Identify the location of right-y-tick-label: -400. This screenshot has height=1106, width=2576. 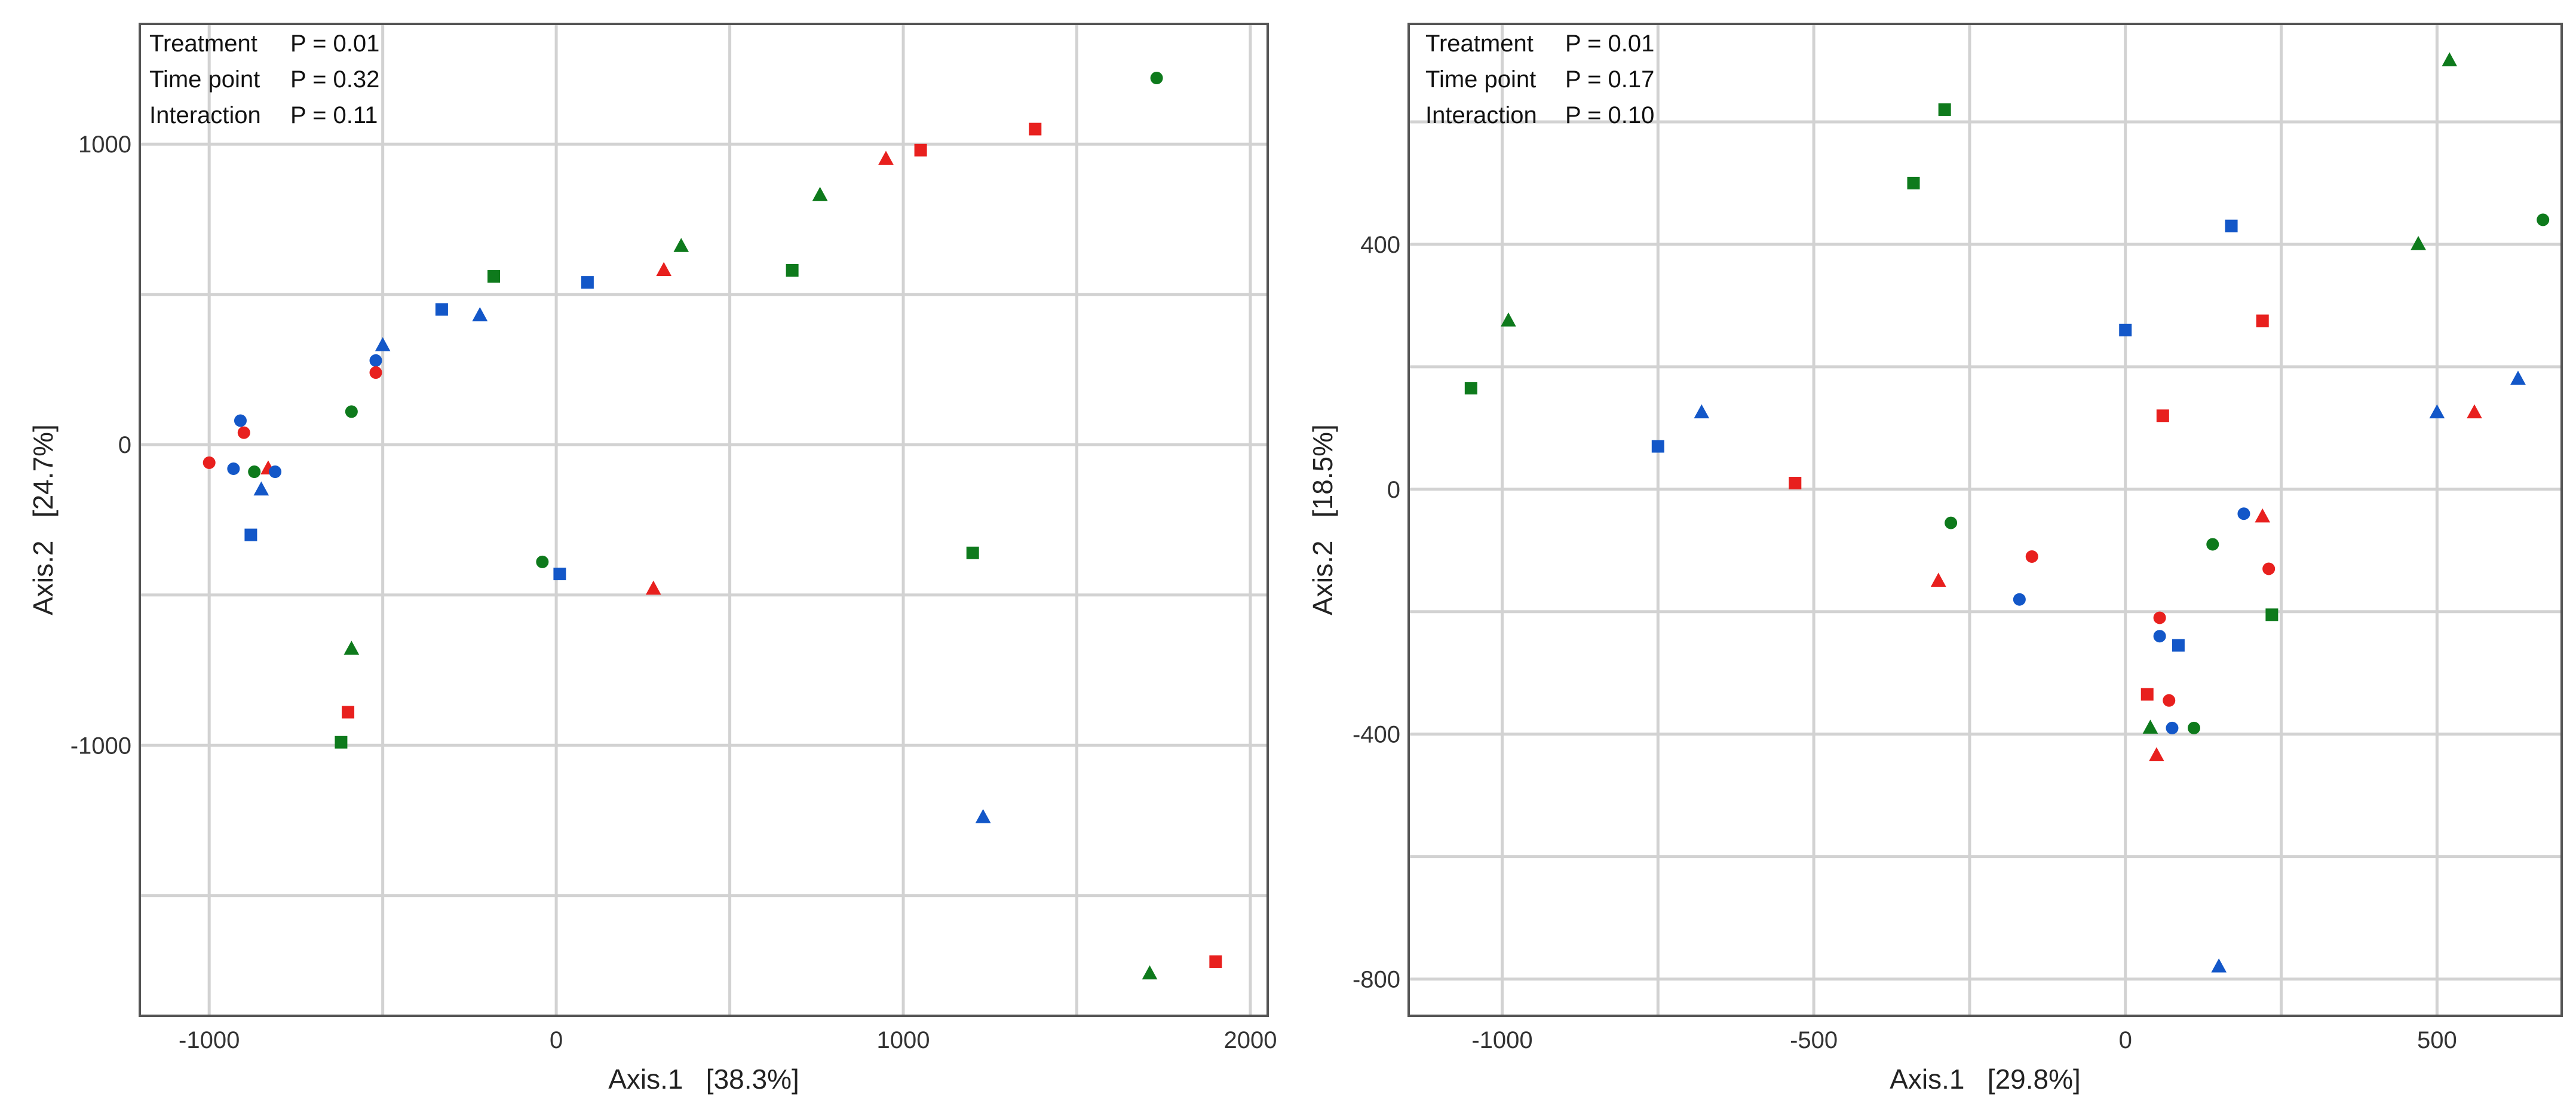
(1376, 735).